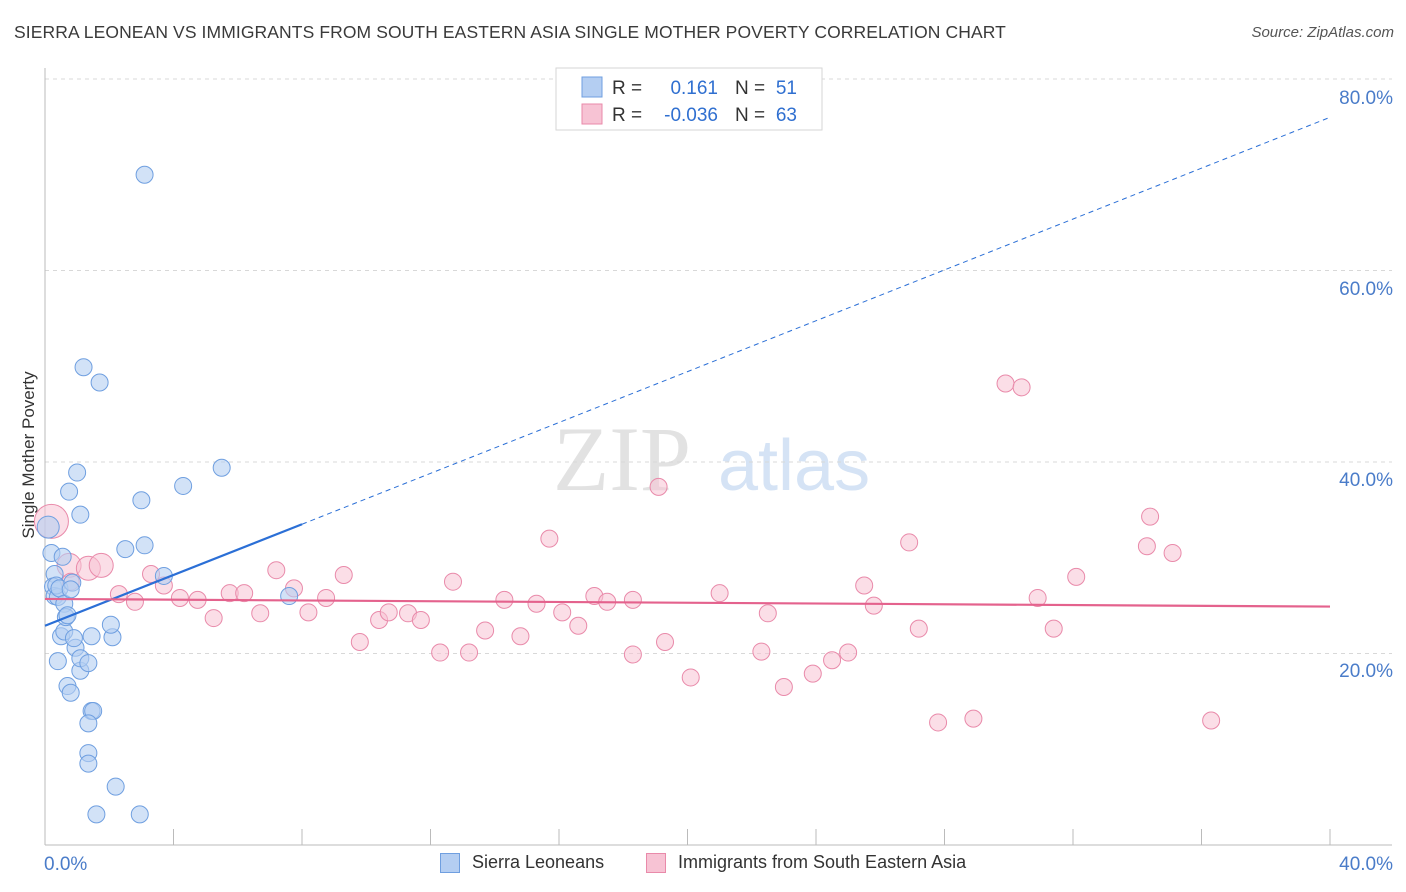  I want to click on legend-n-value: 63, so click(786, 115).